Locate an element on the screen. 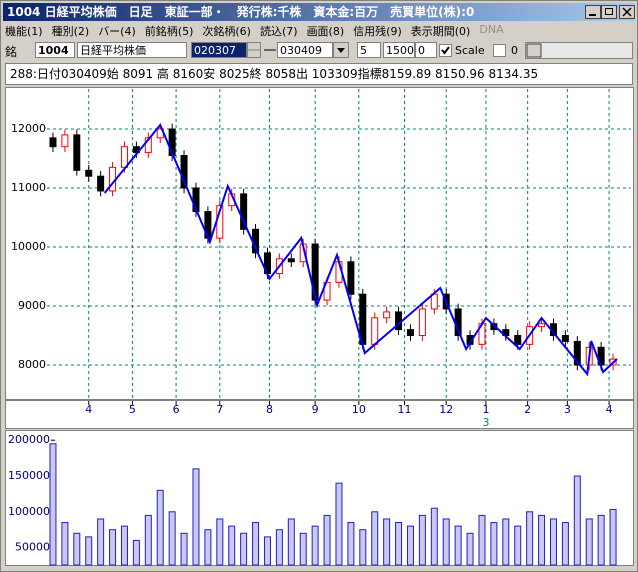  menu-item: 次銘柄(6) is located at coordinates (226, 31).